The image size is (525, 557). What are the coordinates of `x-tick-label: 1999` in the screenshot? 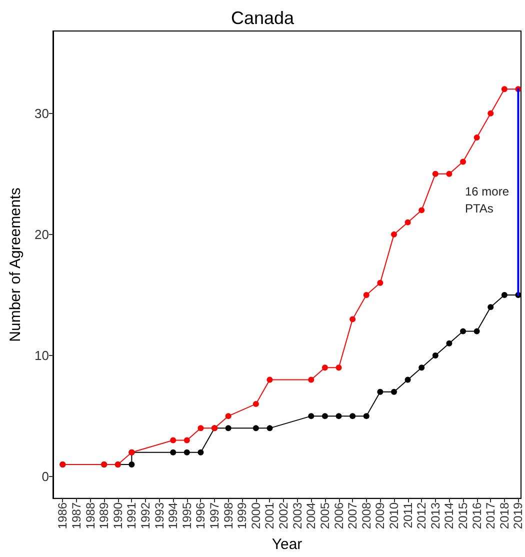 It's located at (242, 516).